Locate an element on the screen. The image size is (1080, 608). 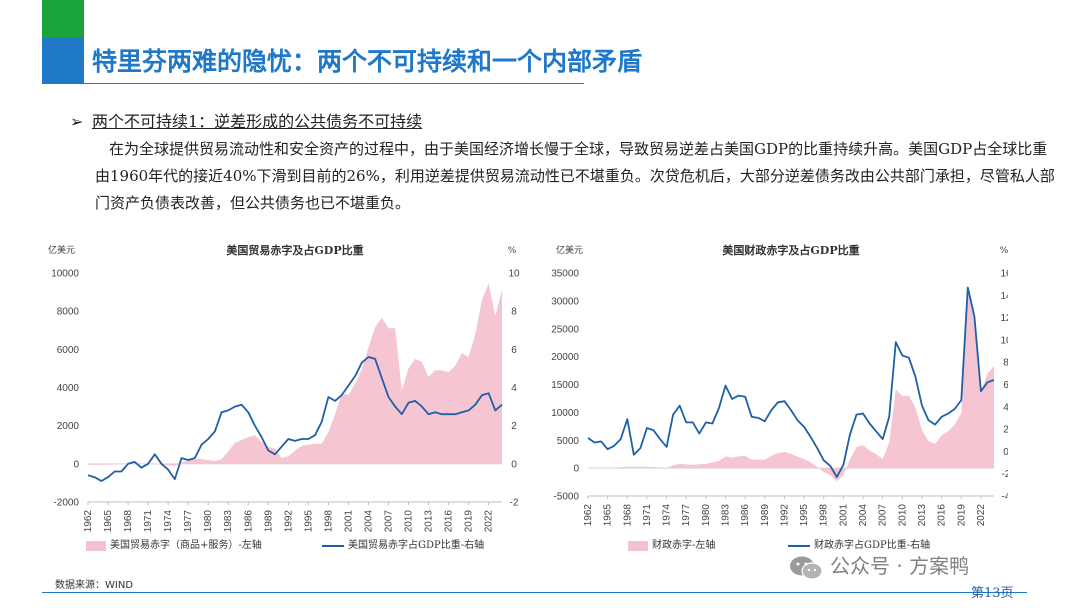
y-left-tick-label: -2000 is located at coordinates (66, 503).